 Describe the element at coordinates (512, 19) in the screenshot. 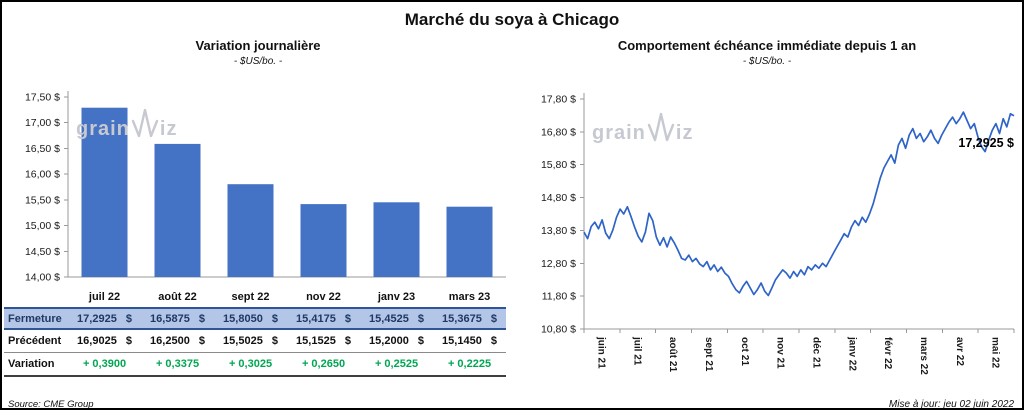

I see `page-title: Marché du soya à Chicago` at that location.